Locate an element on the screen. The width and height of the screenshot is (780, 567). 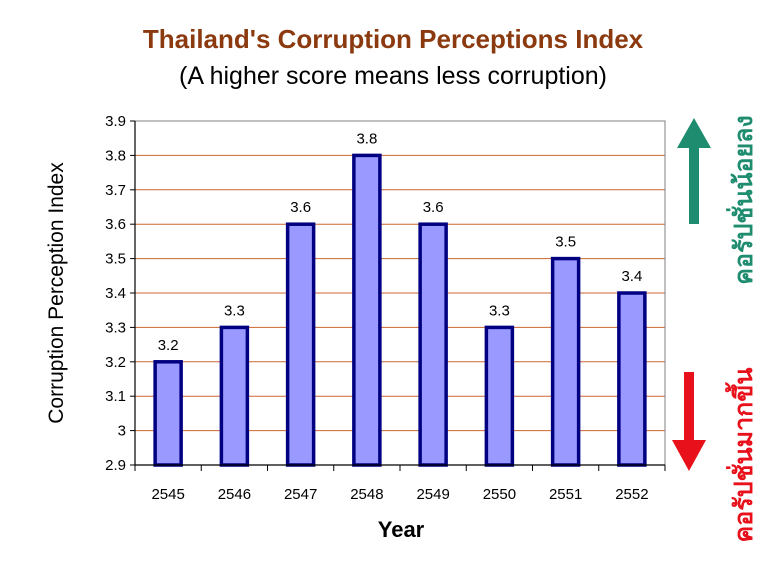
data-label: 3.8 is located at coordinates (366, 138).